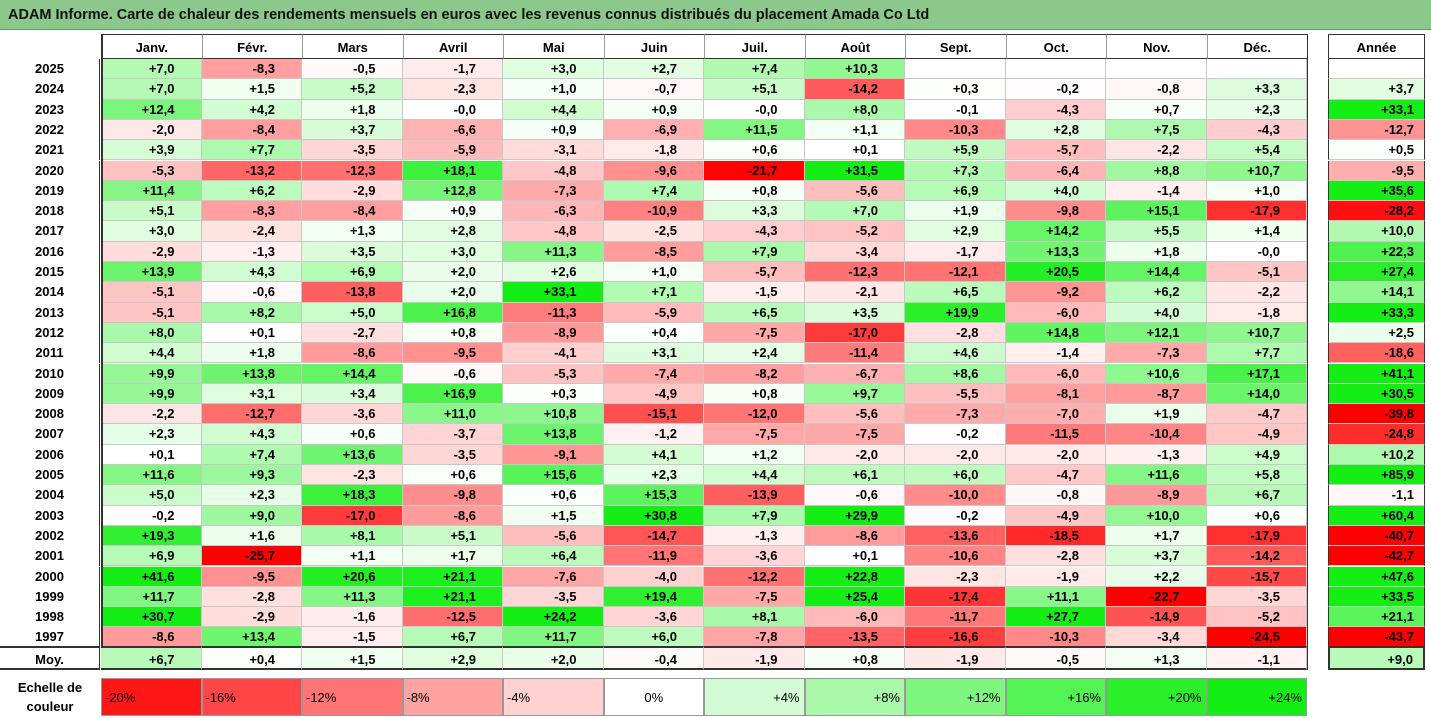 This screenshot has width=1431, height=718. What do you see at coordinates (1376, 394) in the screenshot?
I see `annual-cell: +30,5` at bounding box center [1376, 394].